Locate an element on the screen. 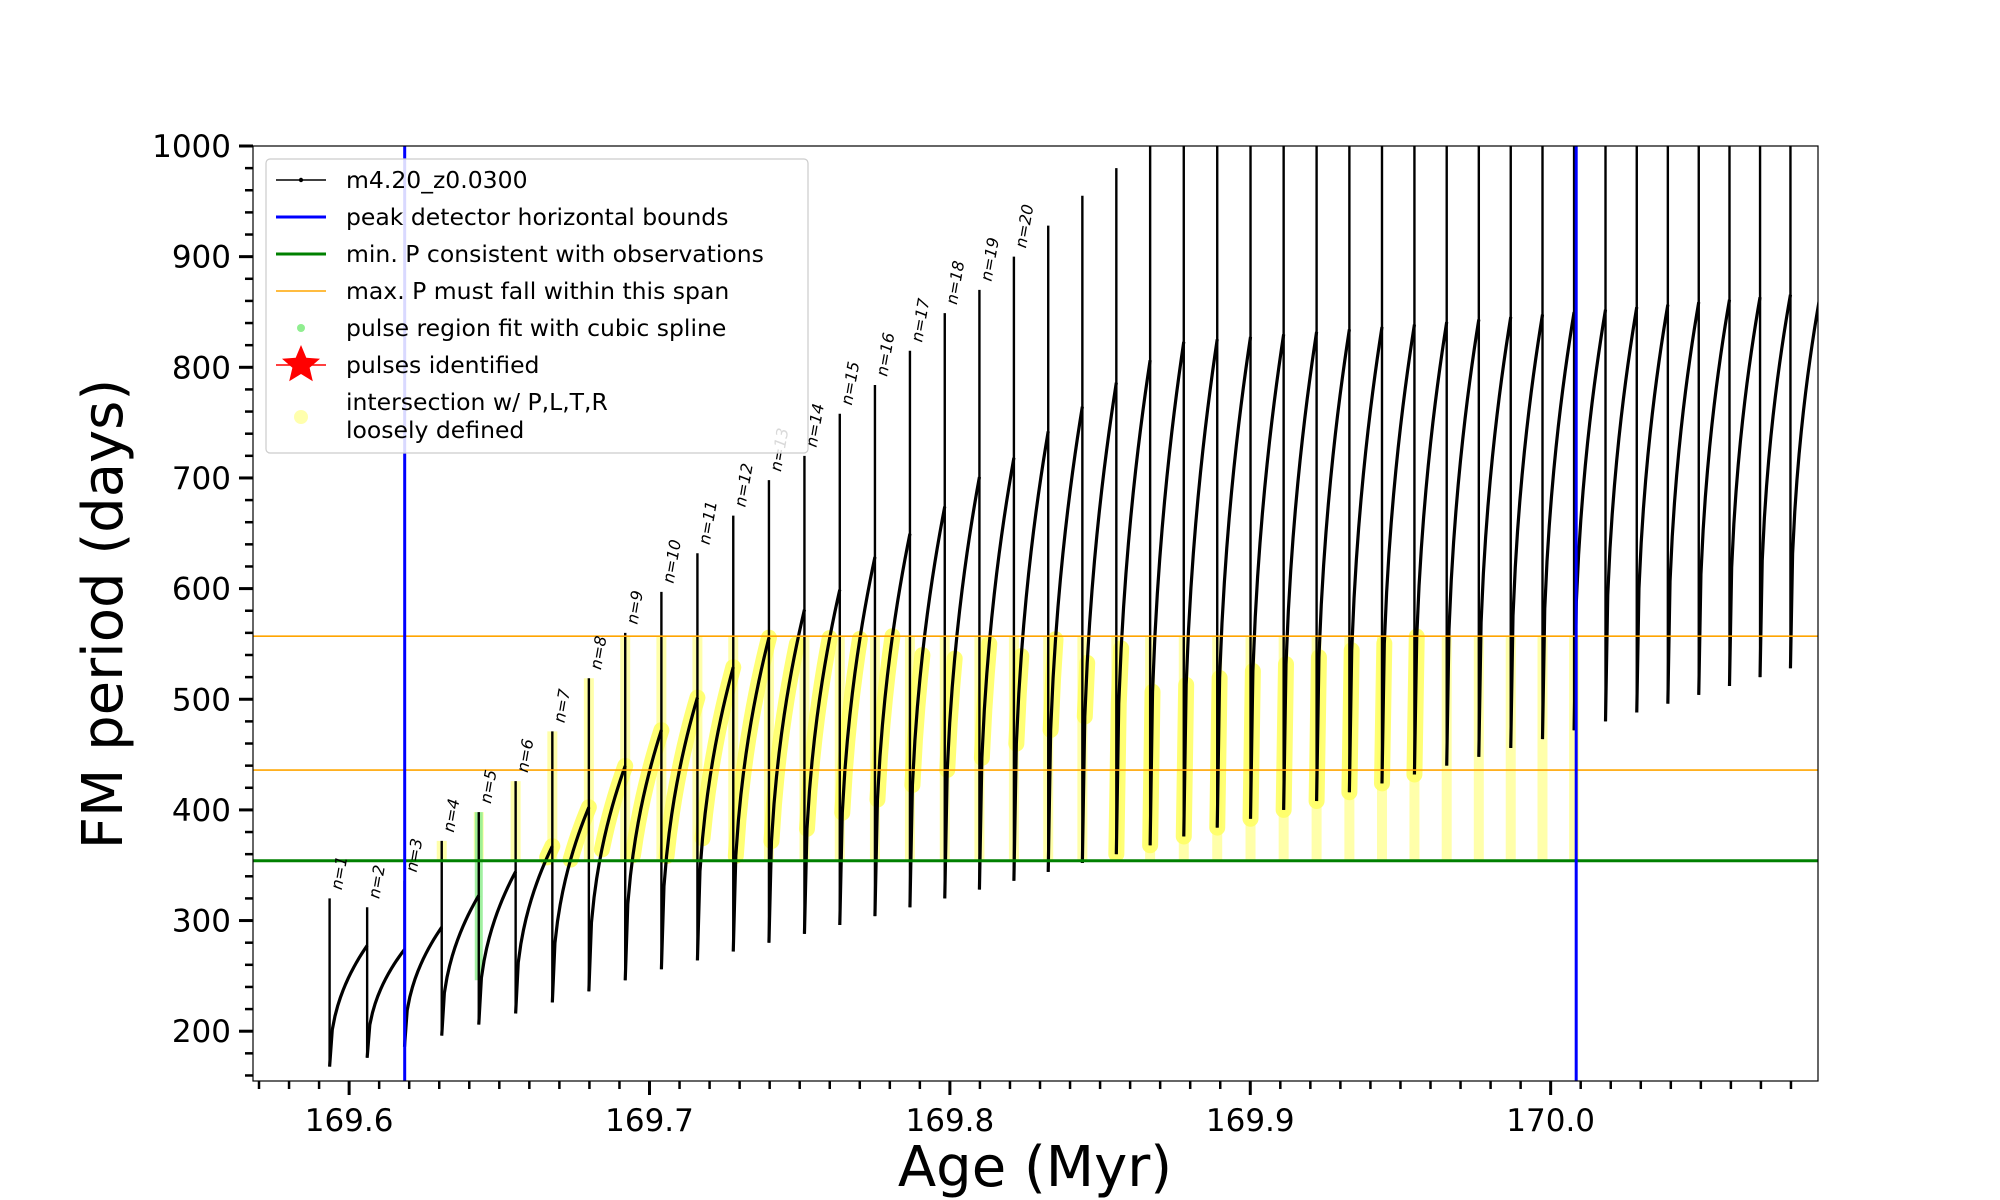 The width and height of the screenshot is (2000, 1200). legend-entry-spline: pulse region fit with cubic spline is located at coordinates (511, 328).